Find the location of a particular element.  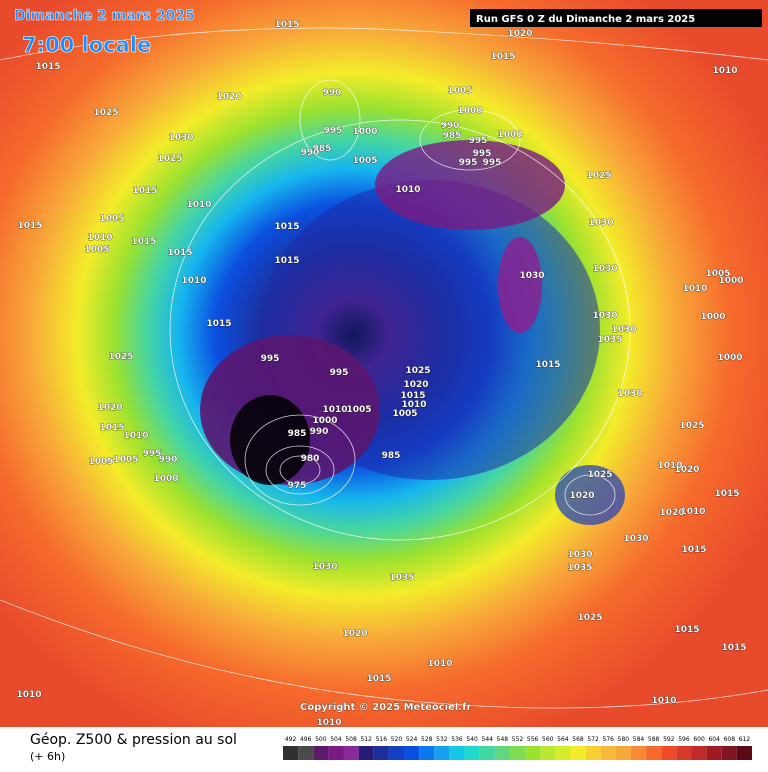

scale-tick-label: 544 is located at coordinates (488, 739).